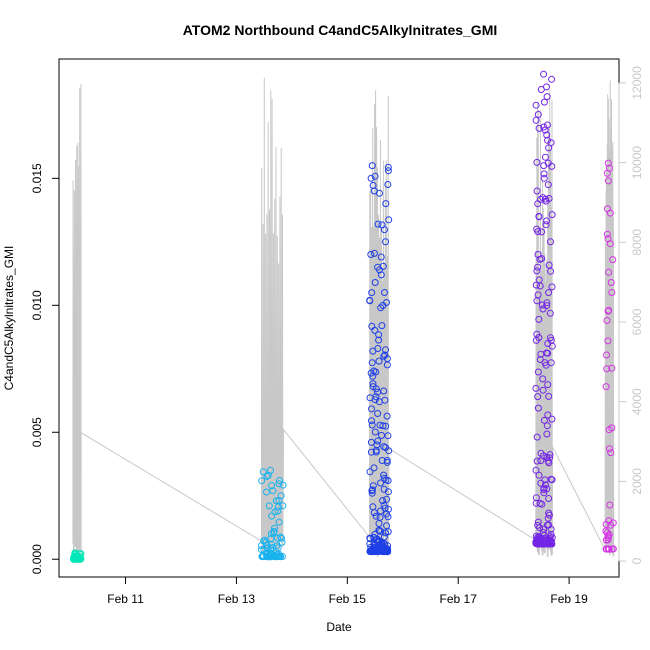  What do you see at coordinates (348, 599) in the screenshot?
I see `x-tick-label: Feb 15` at bounding box center [348, 599].